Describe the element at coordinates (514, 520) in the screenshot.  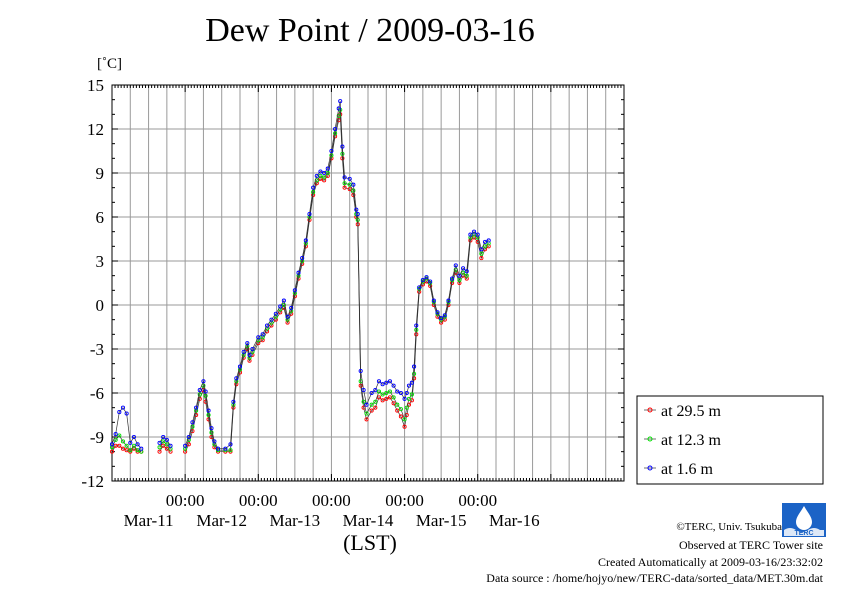
I see `x-day-label: Mar-16` at that location.